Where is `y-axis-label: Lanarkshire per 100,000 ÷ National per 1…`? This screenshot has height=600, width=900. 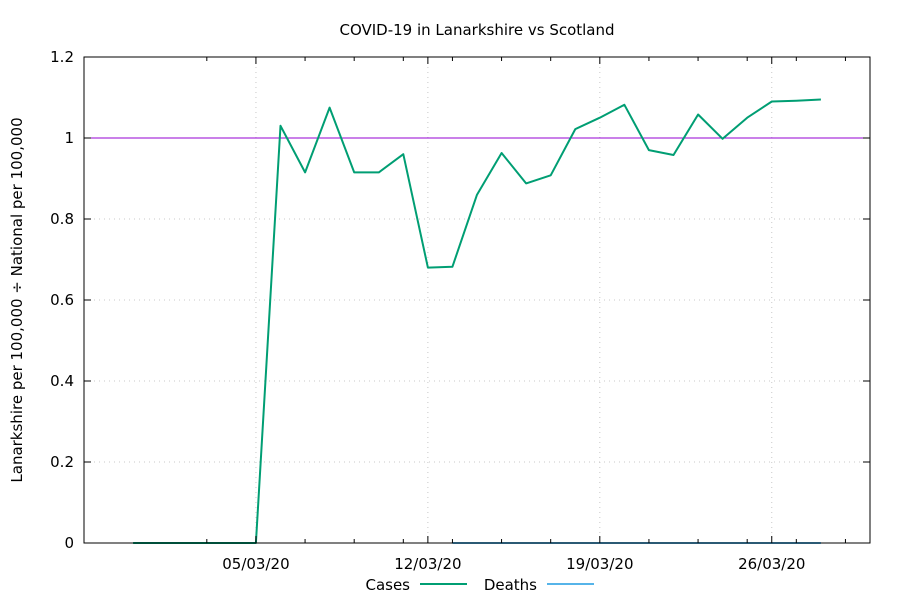
y-axis-label: Lanarkshire per 100,000 ÷ National per 1… is located at coordinates (17, 299).